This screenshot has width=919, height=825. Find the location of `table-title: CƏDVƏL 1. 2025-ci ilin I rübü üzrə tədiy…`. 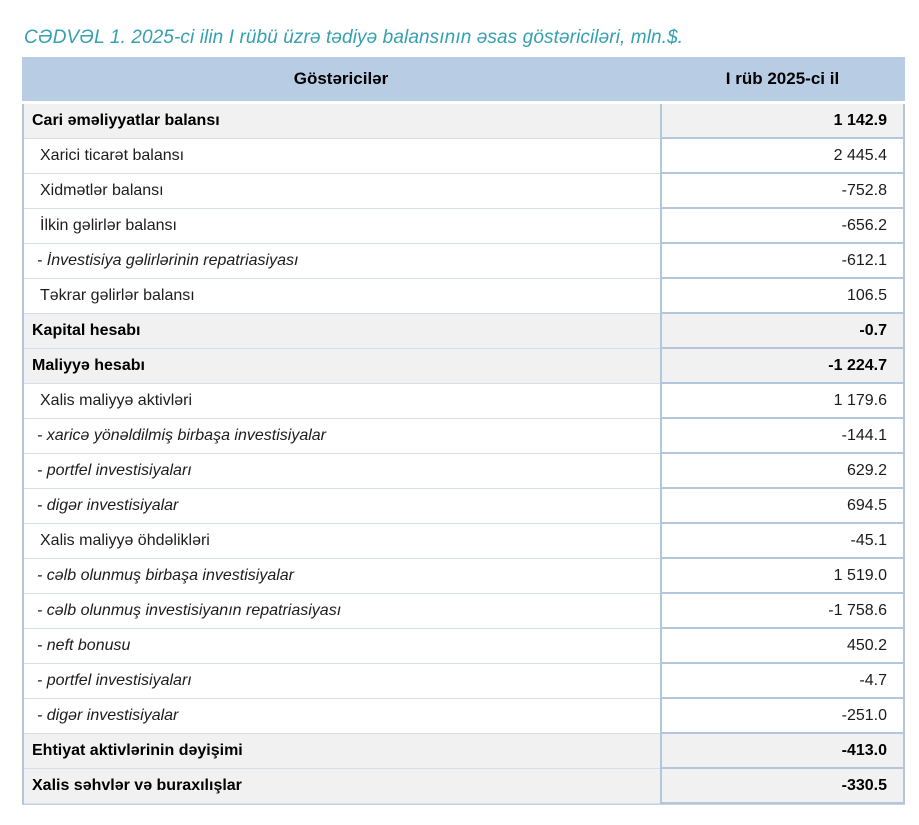

table-title: CƏDVƏL 1. 2025-ci ilin I rübü üzrə tədiy… is located at coordinates (354, 37).